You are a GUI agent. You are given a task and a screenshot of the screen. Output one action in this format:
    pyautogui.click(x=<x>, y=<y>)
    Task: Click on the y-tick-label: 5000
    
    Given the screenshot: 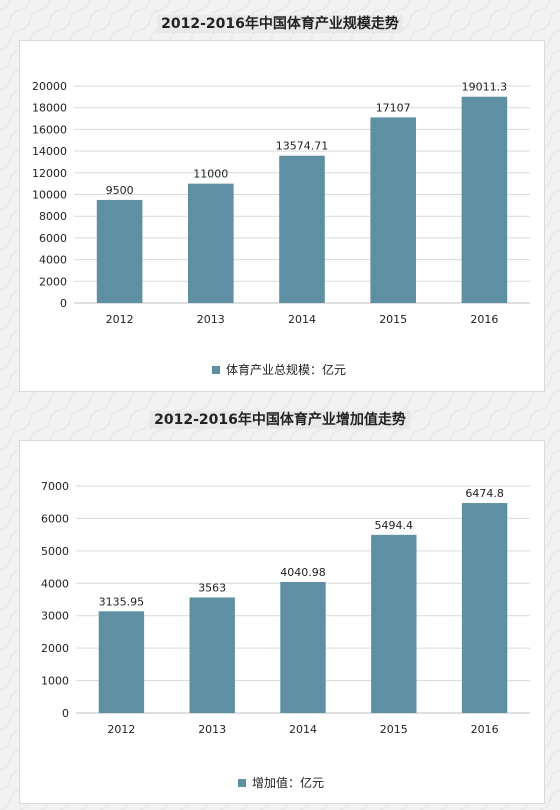 What is the action you would take?
    pyautogui.click(x=55, y=551)
    